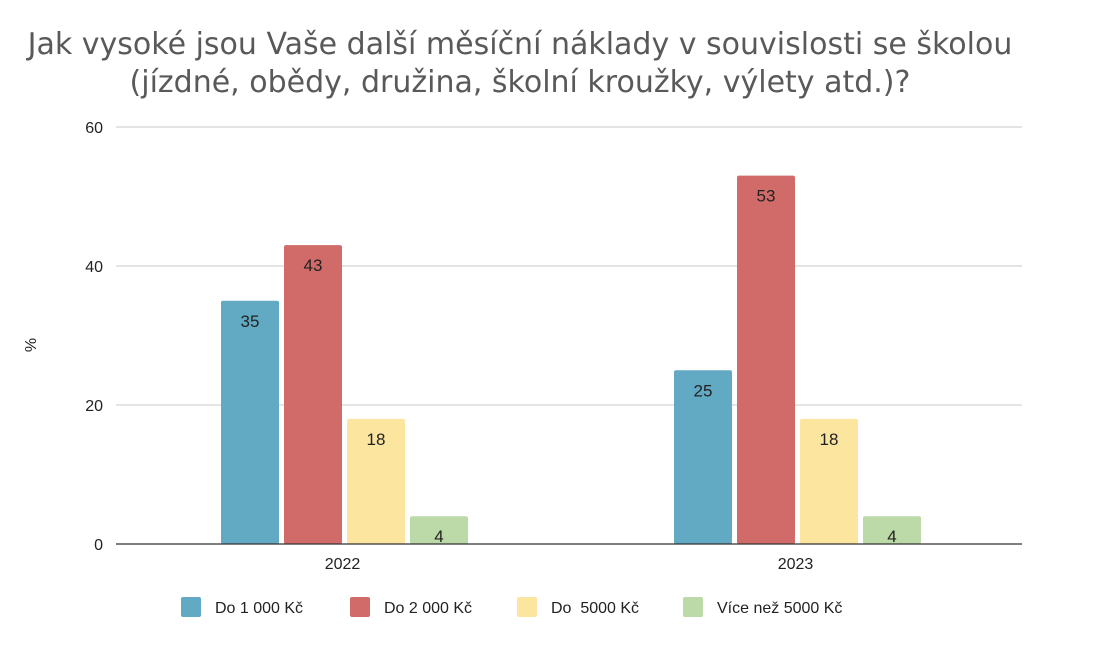 This screenshot has width=1100, height=658. I want to click on legend-label: Více než 5000 Kč, so click(779, 608).